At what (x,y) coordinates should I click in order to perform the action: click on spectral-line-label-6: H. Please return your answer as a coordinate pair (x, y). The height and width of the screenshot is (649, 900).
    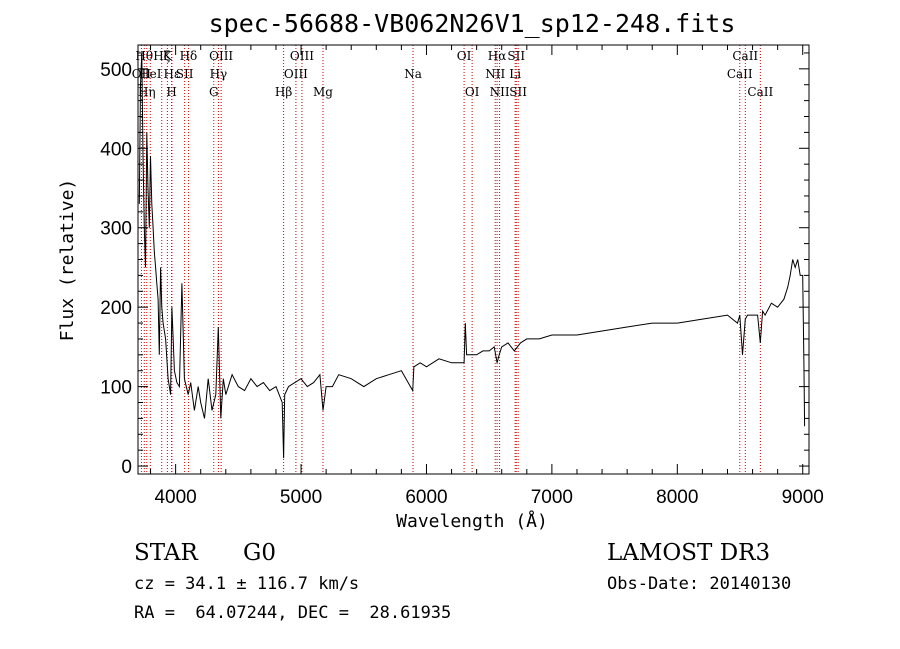
    Looking at the image, I should click on (171, 92).